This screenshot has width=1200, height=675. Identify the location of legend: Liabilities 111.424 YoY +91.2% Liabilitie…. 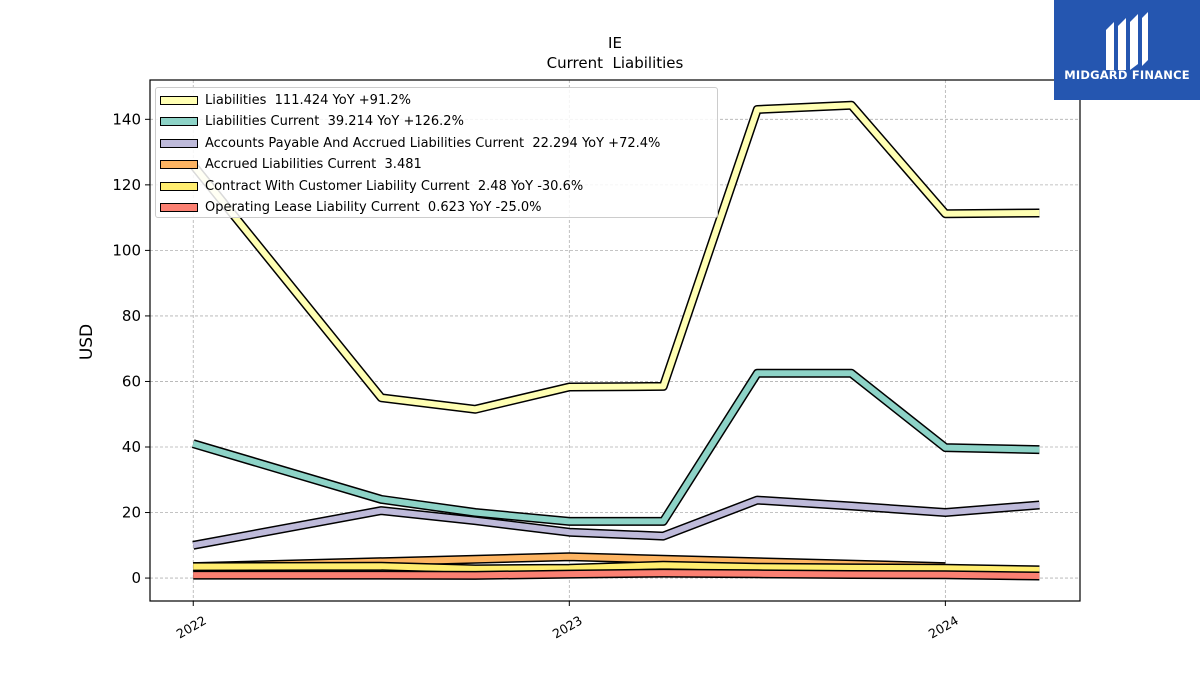
(436, 152).